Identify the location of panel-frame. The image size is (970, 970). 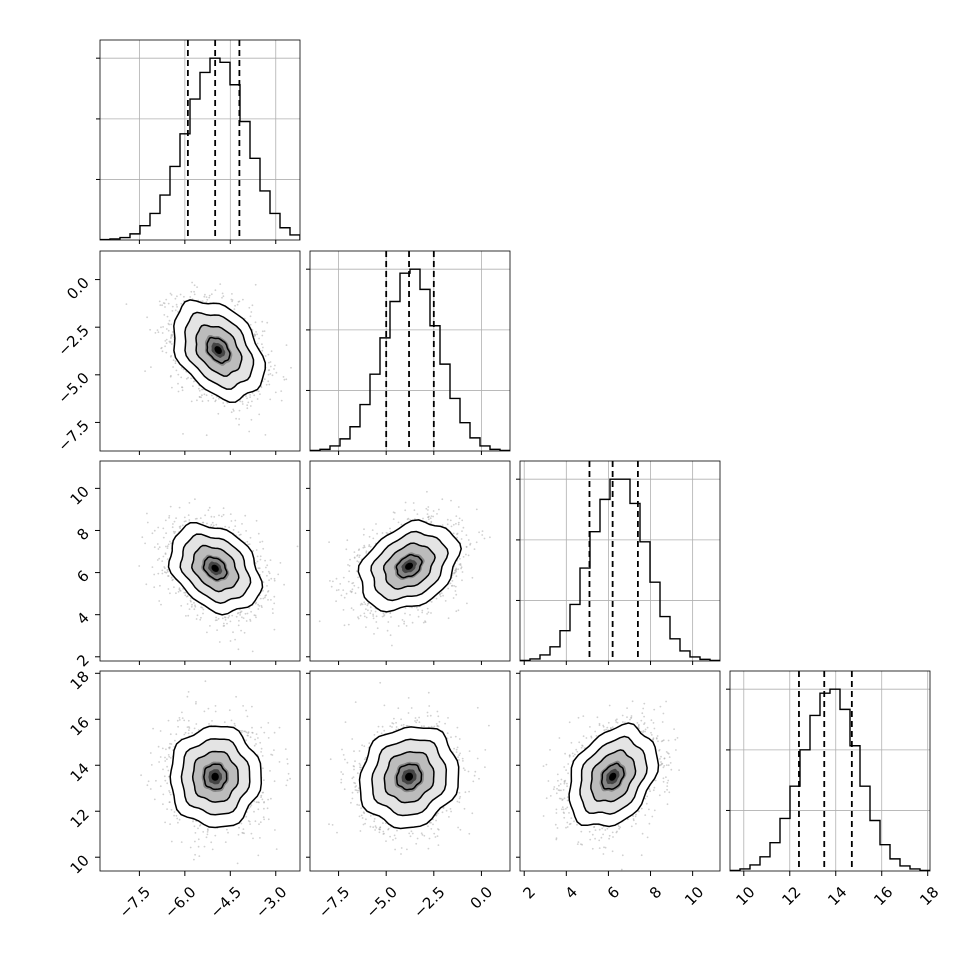
(620, 561).